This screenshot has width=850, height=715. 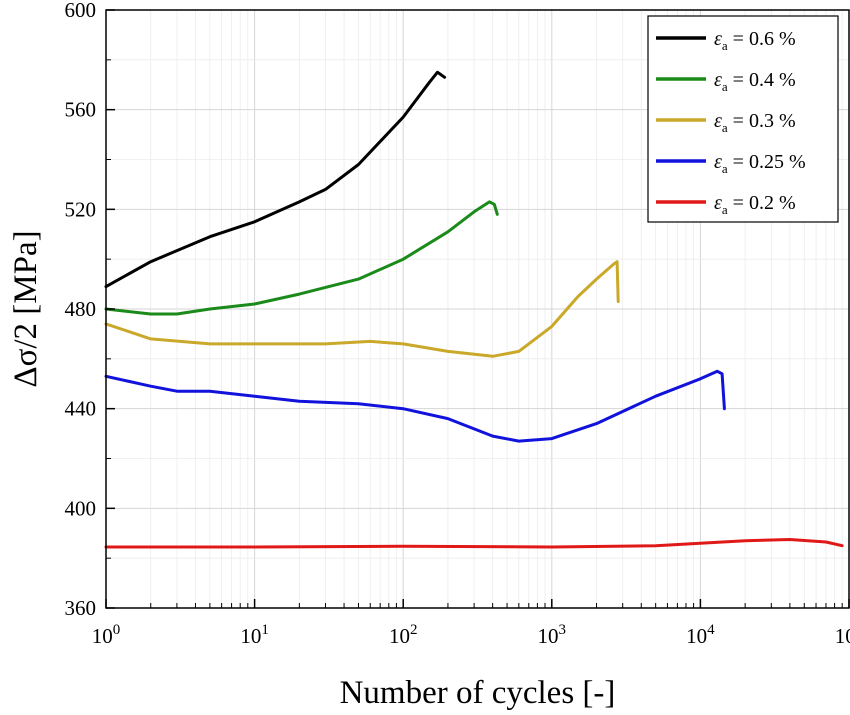 What do you see at coordinates (755, 40) in the screenshot?
I see `legend-entry-label: εa = 0.6 %` at bounding box center [755, 40].